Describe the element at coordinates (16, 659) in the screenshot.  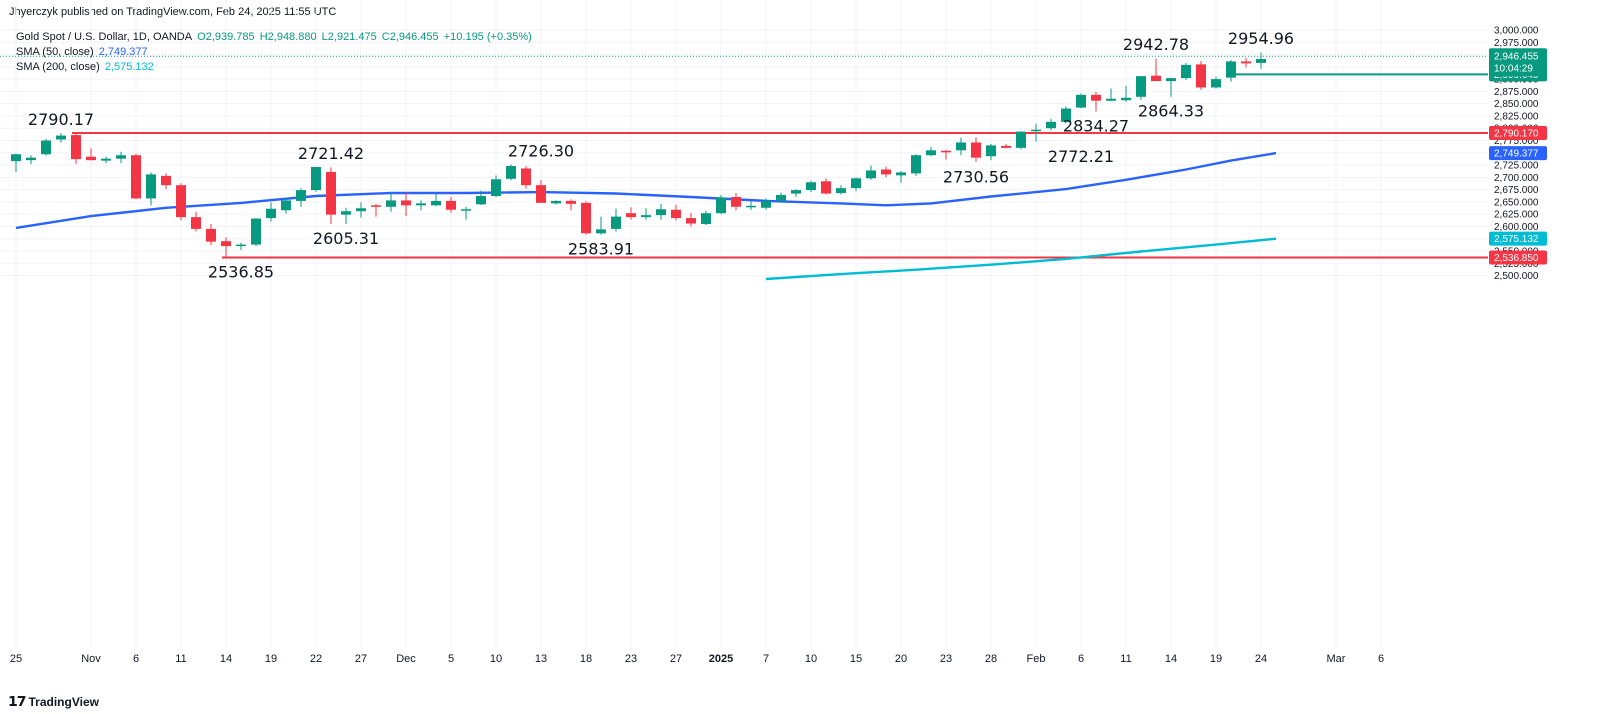
I see `x-tick-label: 25` at that location.